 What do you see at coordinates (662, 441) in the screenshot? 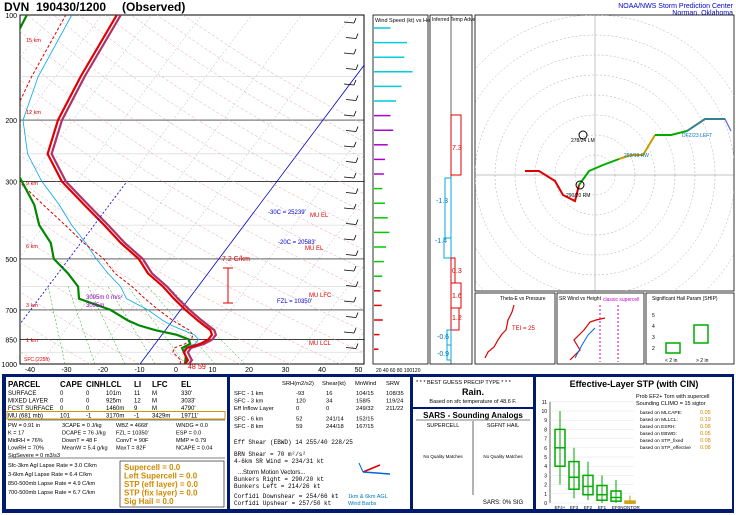
I see `stp-row-label: based on STP_fixed` at bounding box center [662, 441].